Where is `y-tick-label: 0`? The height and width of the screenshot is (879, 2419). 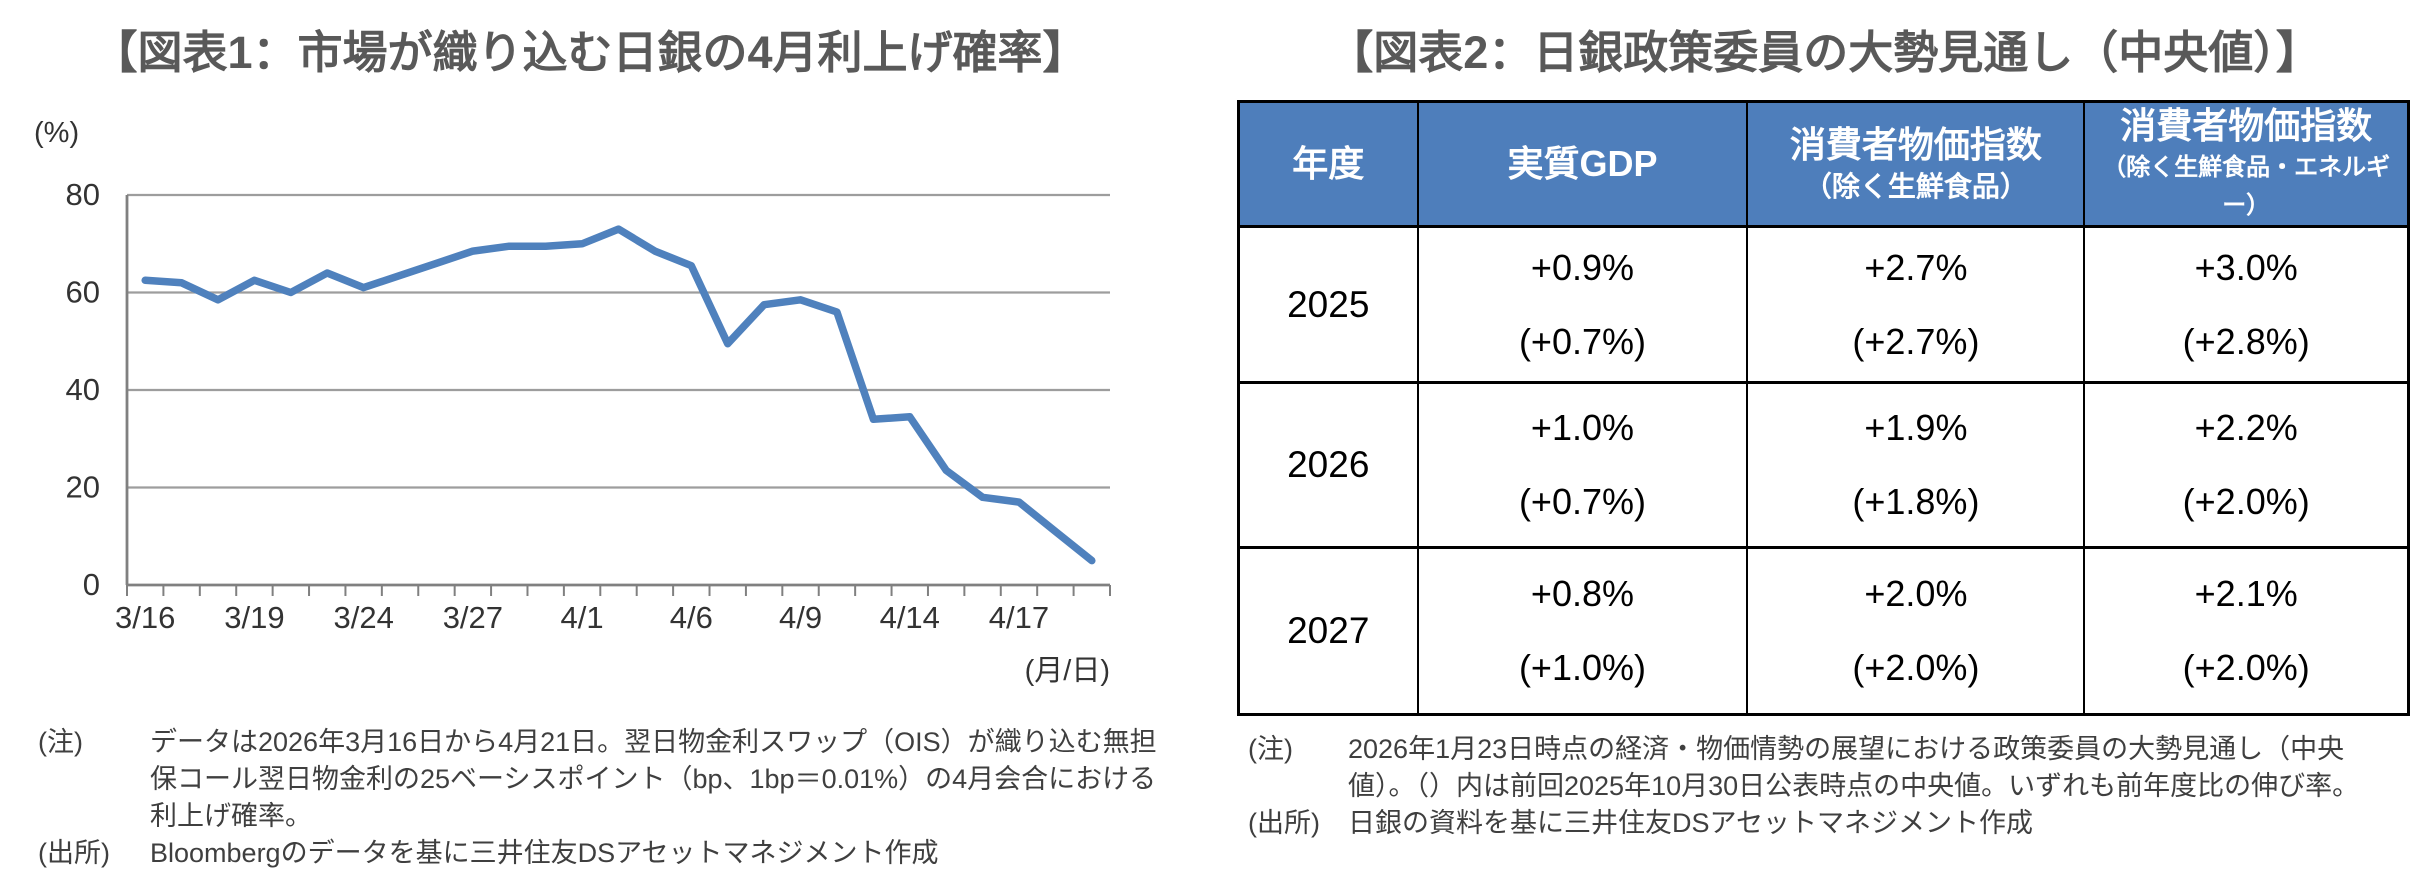
y-tick-label: 0 is located at coordinates (91, 584).